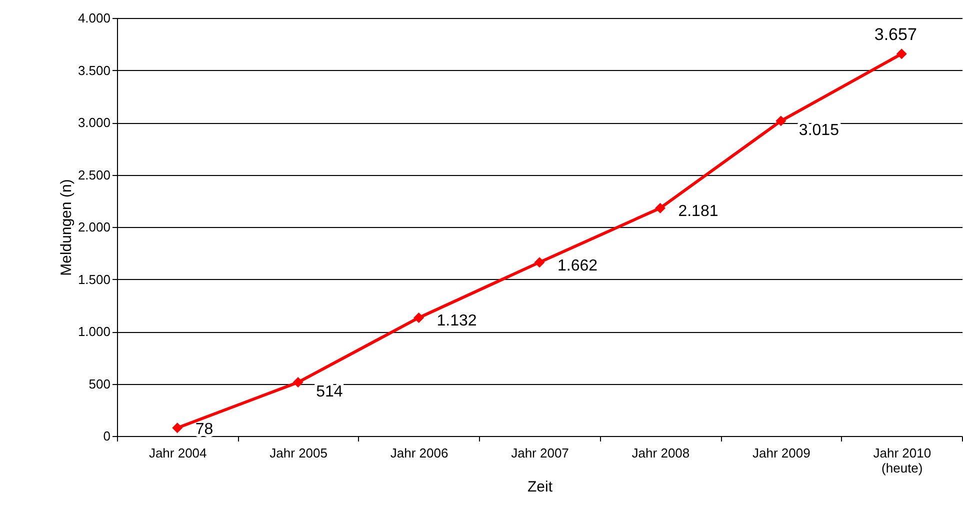  I want to click on data-label: 3.657, so click(895, 34).